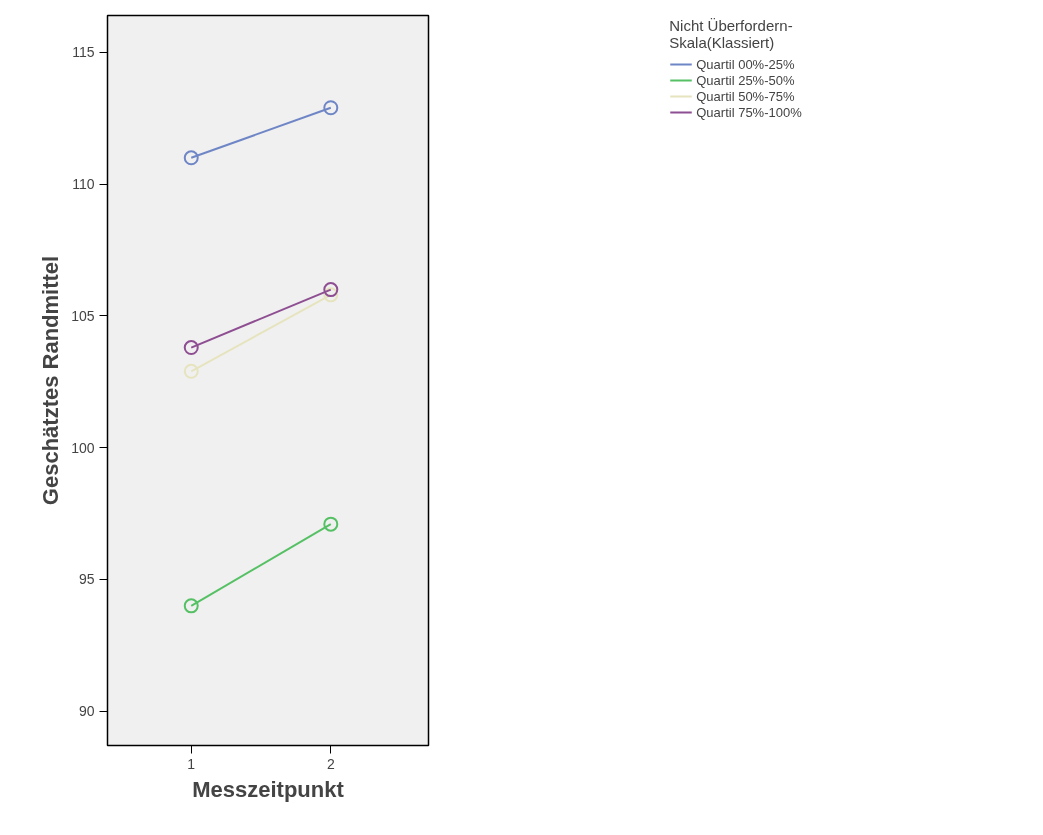 Image resolution: width=1043 pixels, height=835 pixels. I want to click on y-tick-label: 105, so click(83, 315).